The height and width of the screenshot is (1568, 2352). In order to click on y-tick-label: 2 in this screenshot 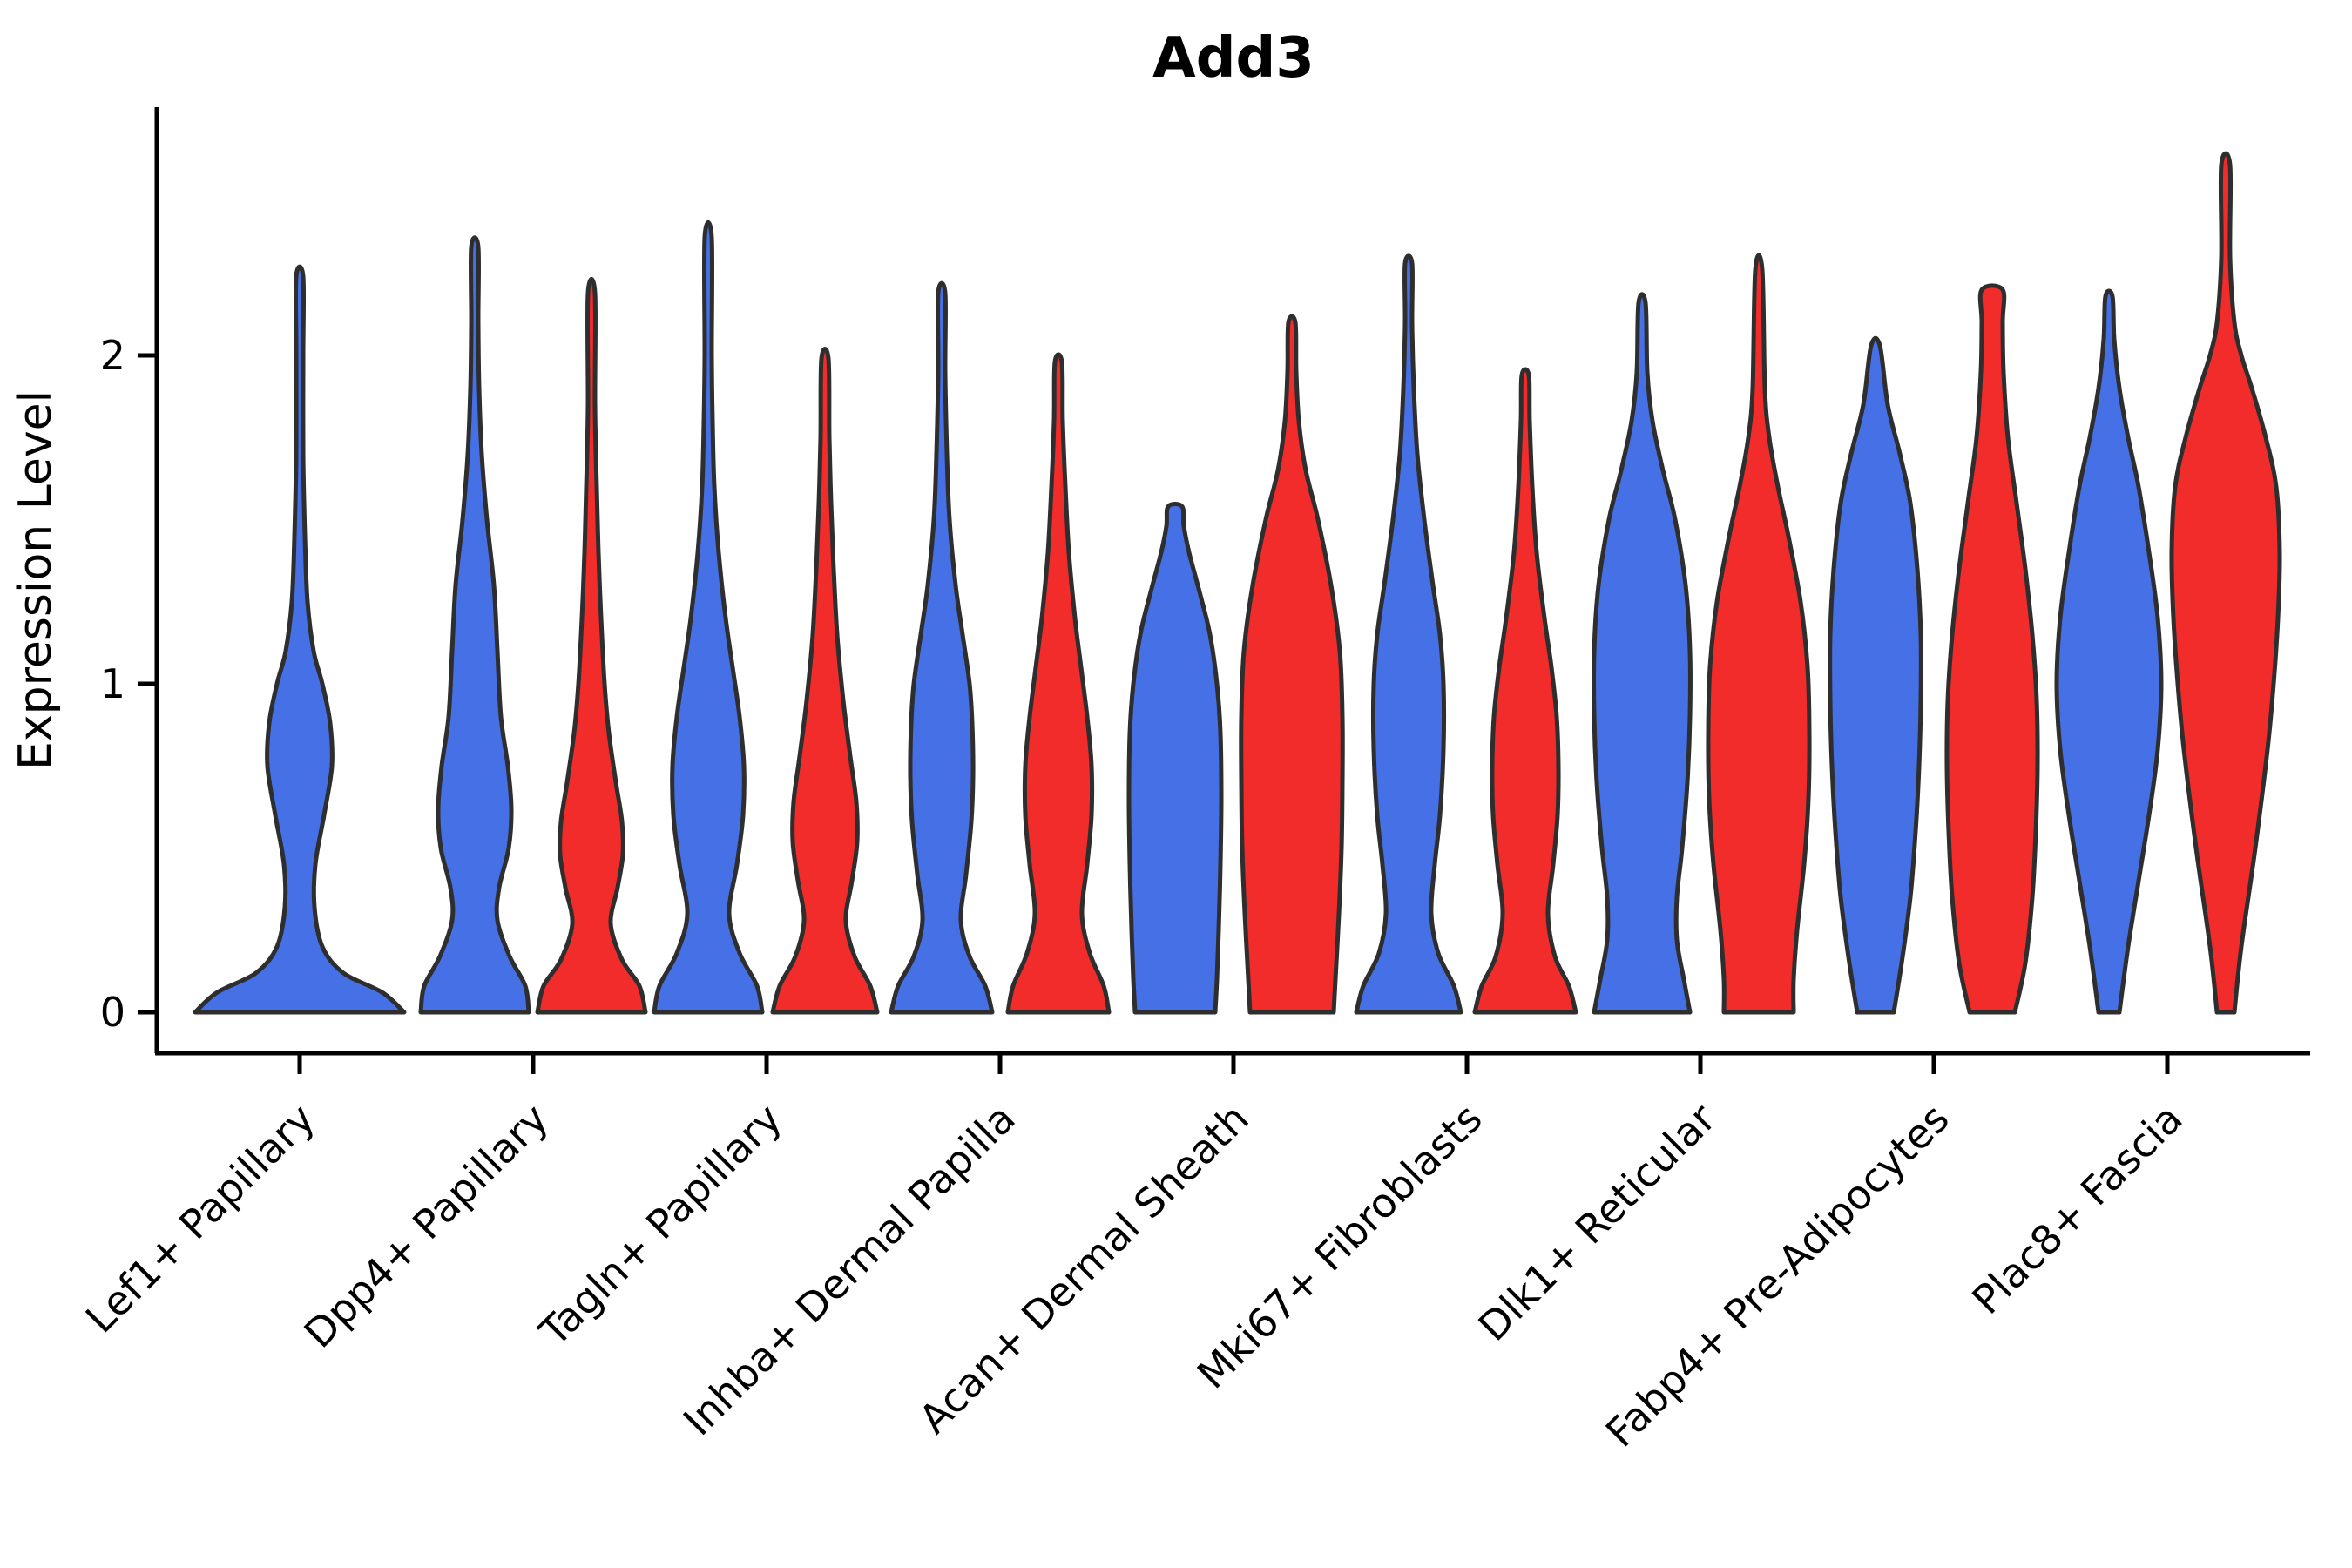, I will do `click(113, 356)`.